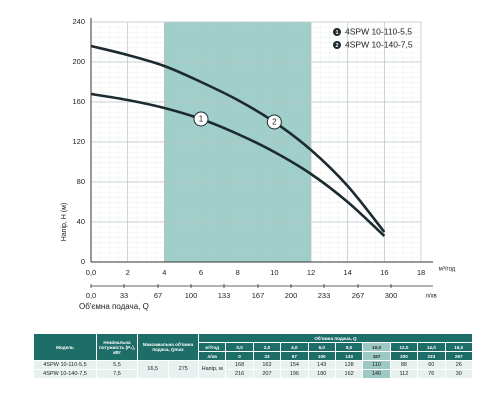  What do you see at coordinates (239, 356) in the screenshot?
I see `header-cell: 0` at bounding box center [239, 356].